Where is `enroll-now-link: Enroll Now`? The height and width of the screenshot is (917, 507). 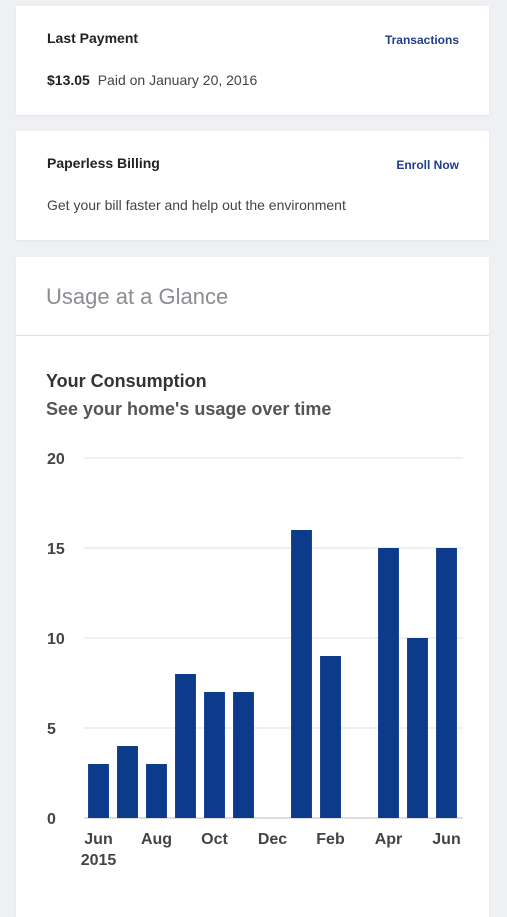
enroll-now-link: Enroll Now is located at coordinates (427, 165).